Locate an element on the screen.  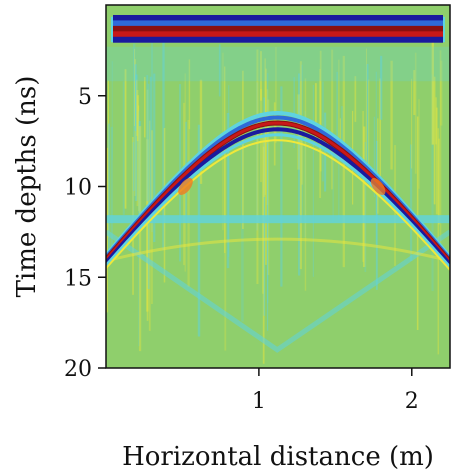
lower-arc-reflection is located at coordinates (278, 249).